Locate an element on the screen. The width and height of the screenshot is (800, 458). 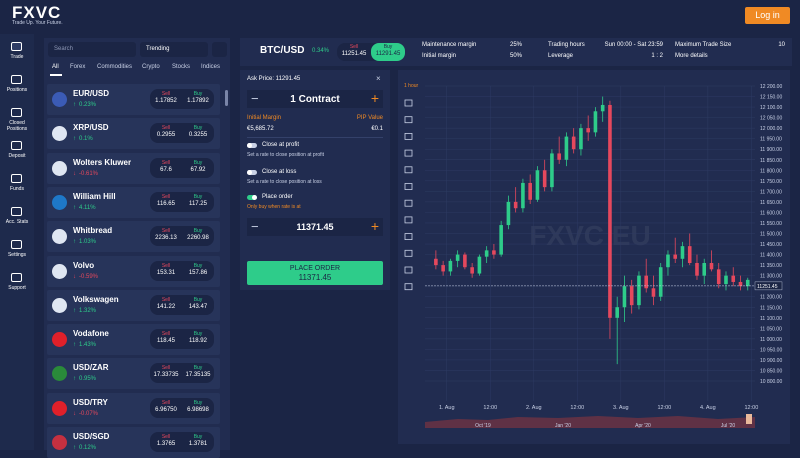
nav-label: Settings is located at coordinates (17, 255).